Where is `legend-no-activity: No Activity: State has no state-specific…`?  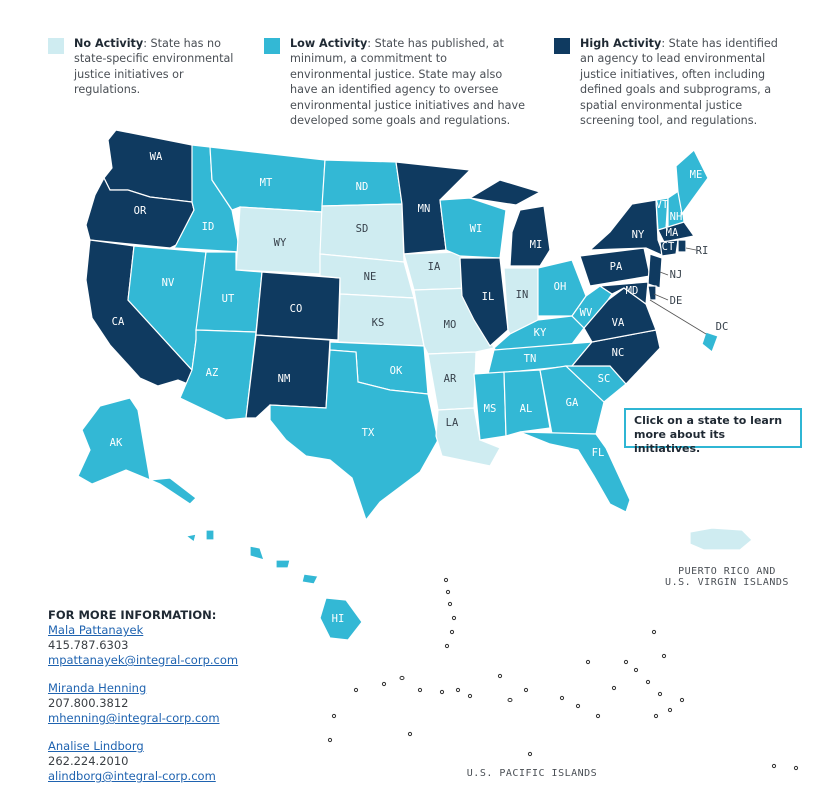 legend-no-activity: No Activity: State has no state-specific… is located at coordinates (148, 67).